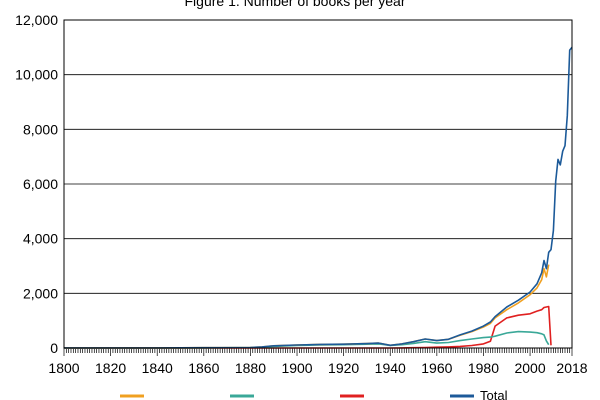 This screenshot has width=600, height=400. What do you see at coordinates (295, 4) in the screenshot?
I see `chart-title: Figure 1. Number of books per year` at bounding box center [295, 4].